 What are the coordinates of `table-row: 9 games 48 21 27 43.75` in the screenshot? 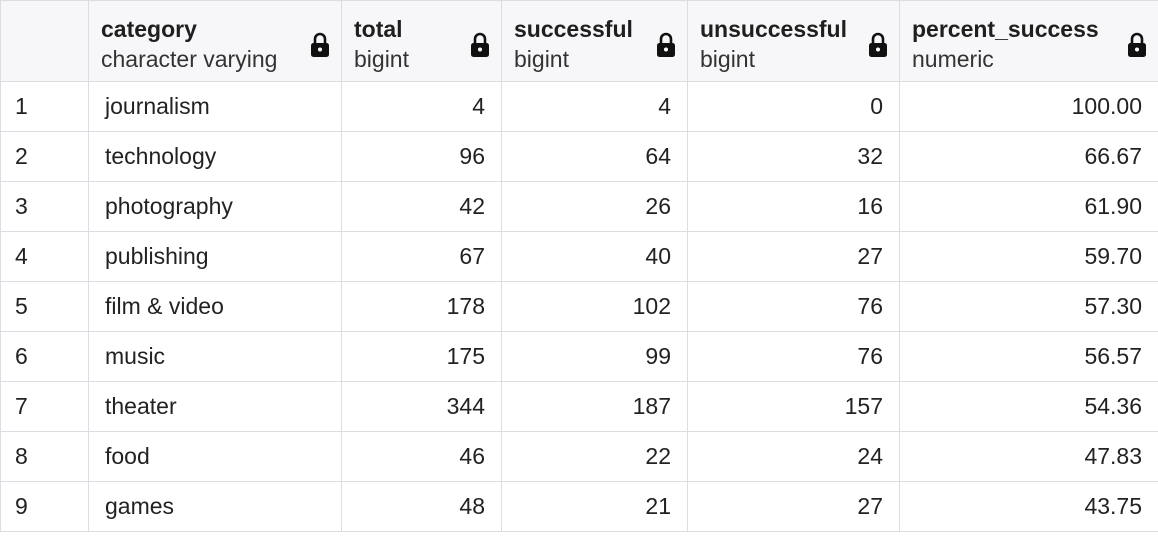 It's located at (579, 506).